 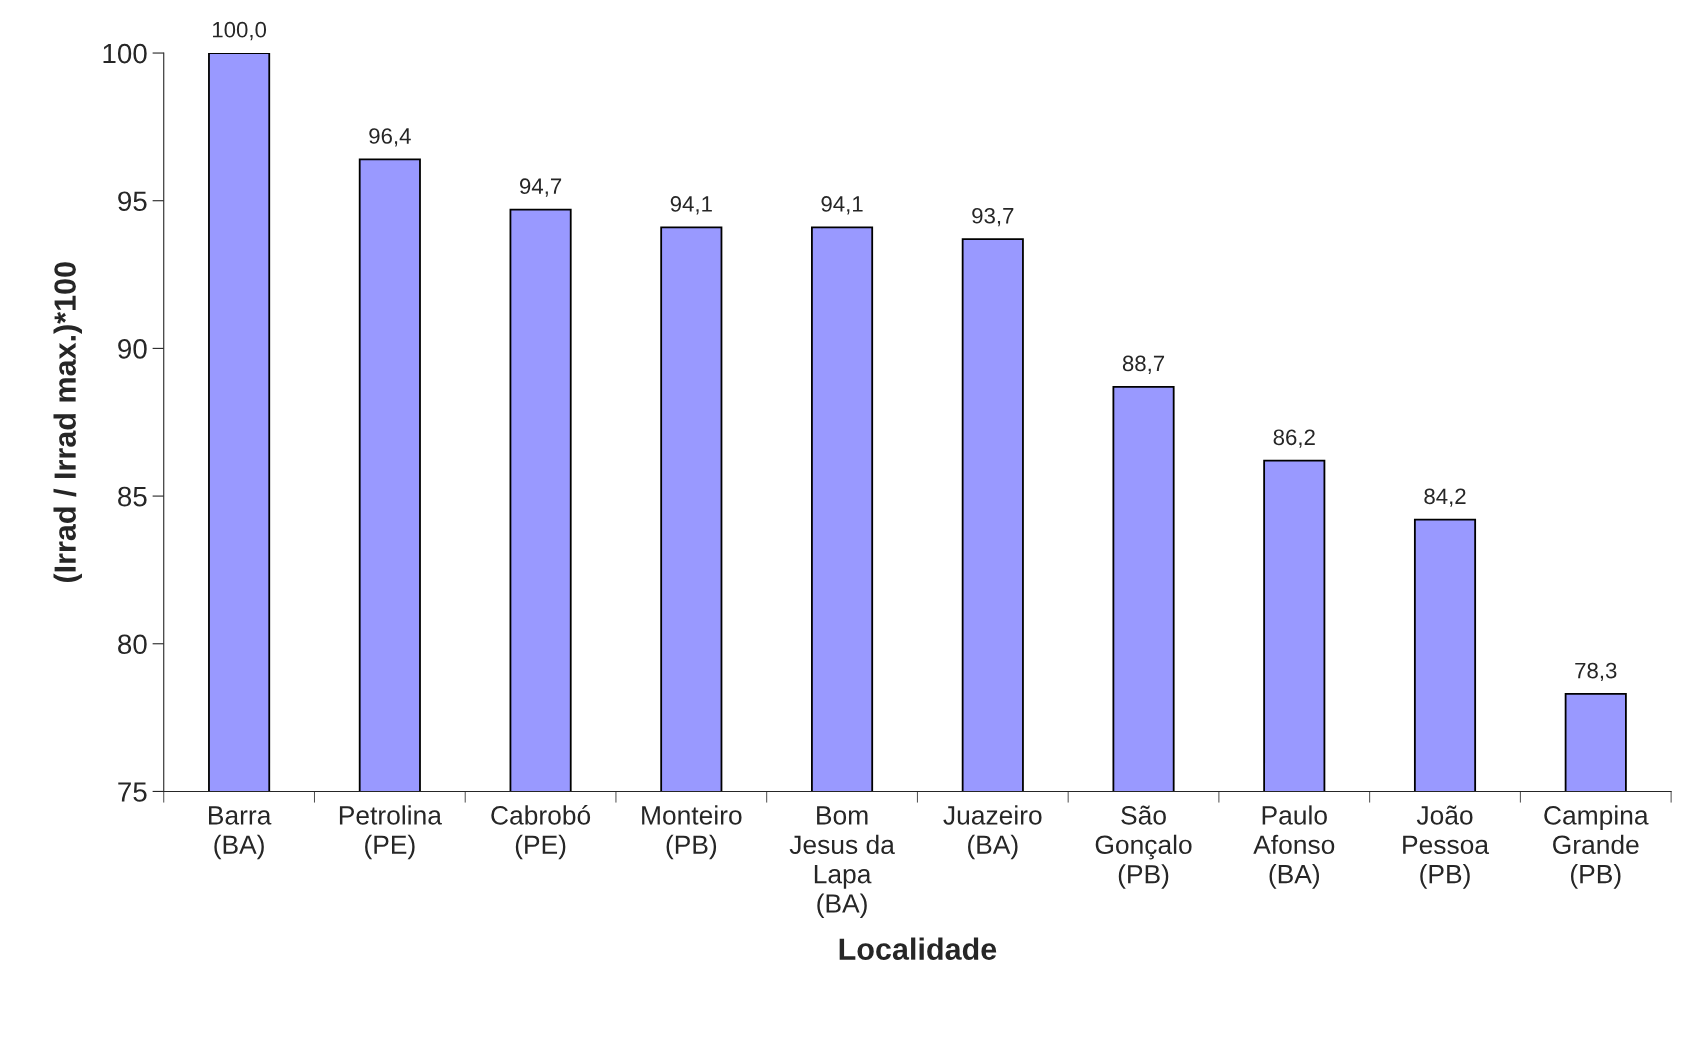 I want to click on x-tick-label: Paulo Afonso (BA), so click(x=1294, y=847).